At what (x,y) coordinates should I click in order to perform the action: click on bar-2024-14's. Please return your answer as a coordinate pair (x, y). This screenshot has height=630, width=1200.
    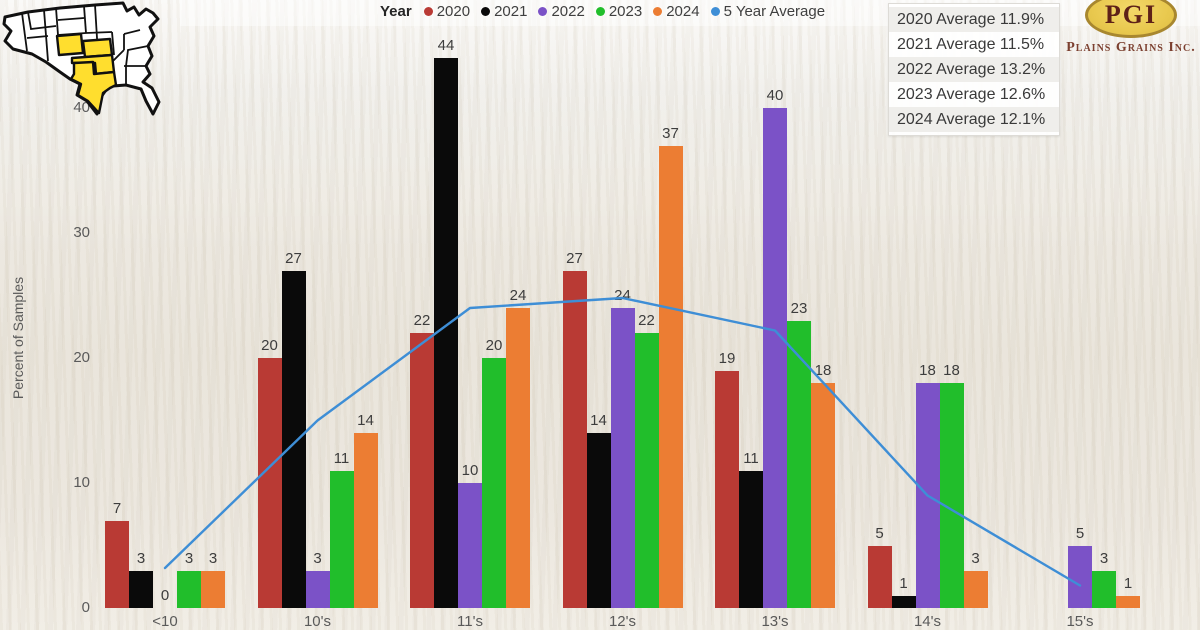
    Looking at the image, I should click on (975, 589).